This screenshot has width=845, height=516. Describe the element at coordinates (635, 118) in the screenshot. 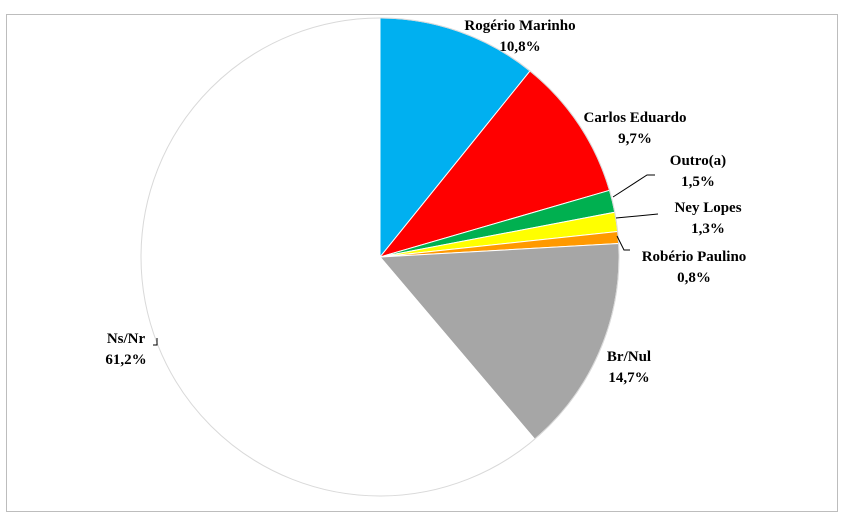

I see `slice-label-carlos-eduardo: Carlos Eduardo` at that location.